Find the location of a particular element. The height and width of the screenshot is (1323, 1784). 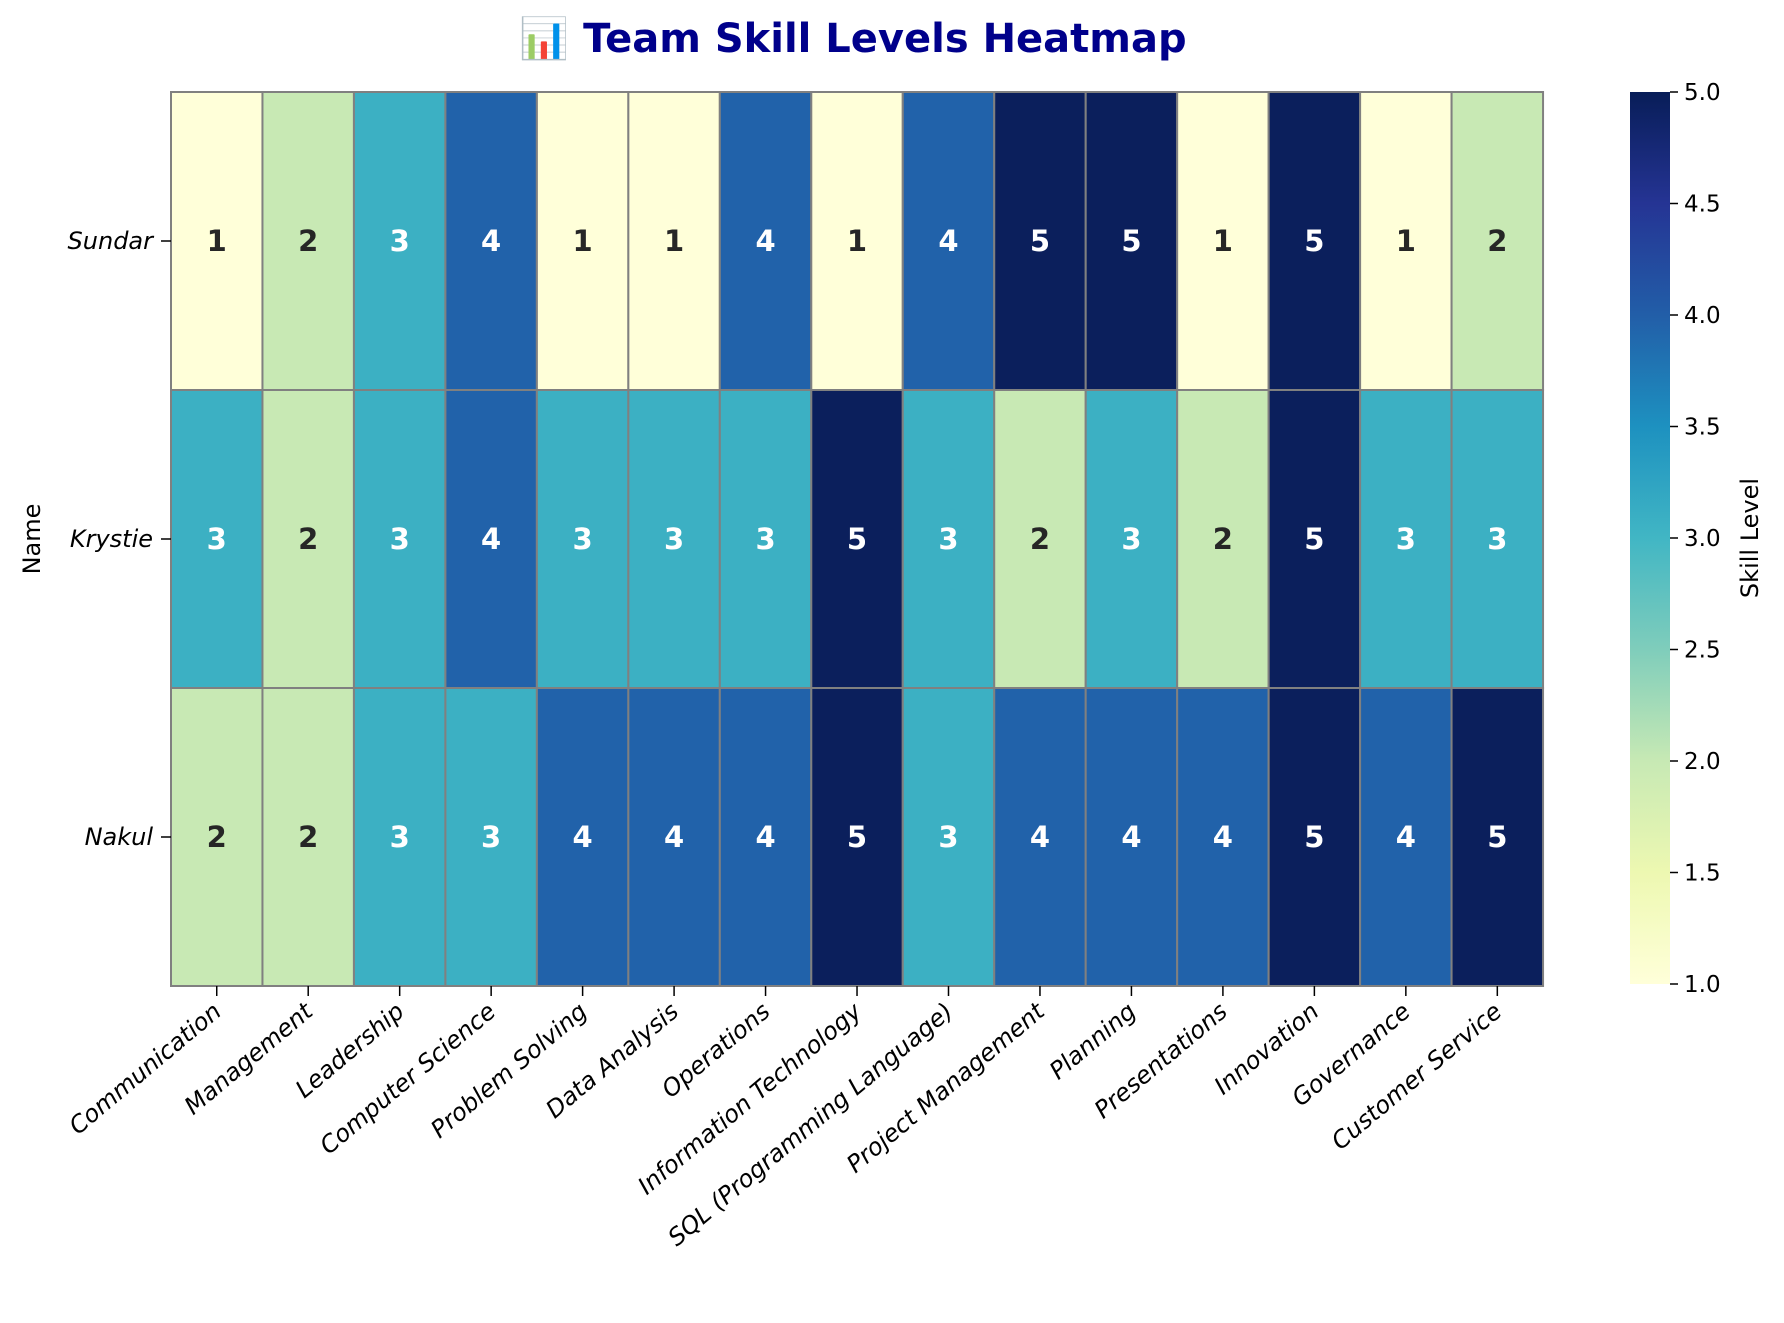

x-tick-label: Customer Service is located at coordinates (1416, 1076).